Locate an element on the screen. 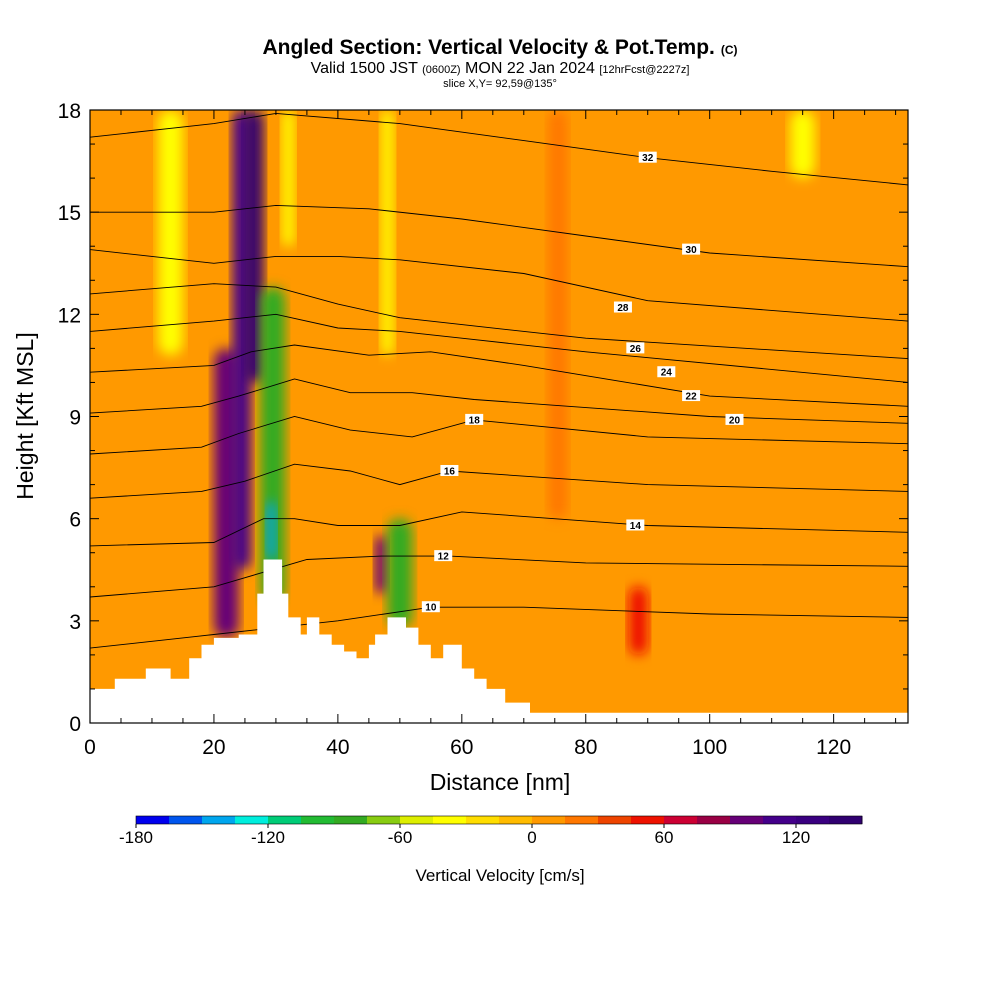  contour-label: 24 is located at coordinates (667, 373).